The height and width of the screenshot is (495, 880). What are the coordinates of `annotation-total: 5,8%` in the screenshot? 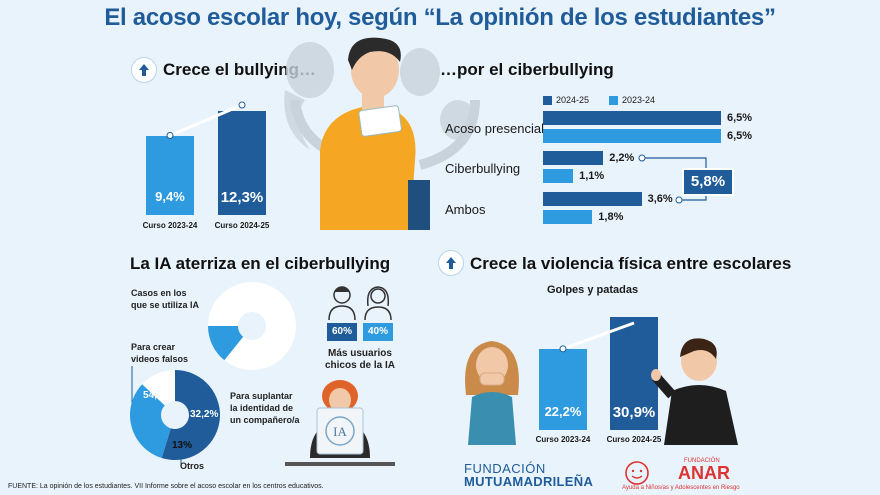 It's located at (708, 182).